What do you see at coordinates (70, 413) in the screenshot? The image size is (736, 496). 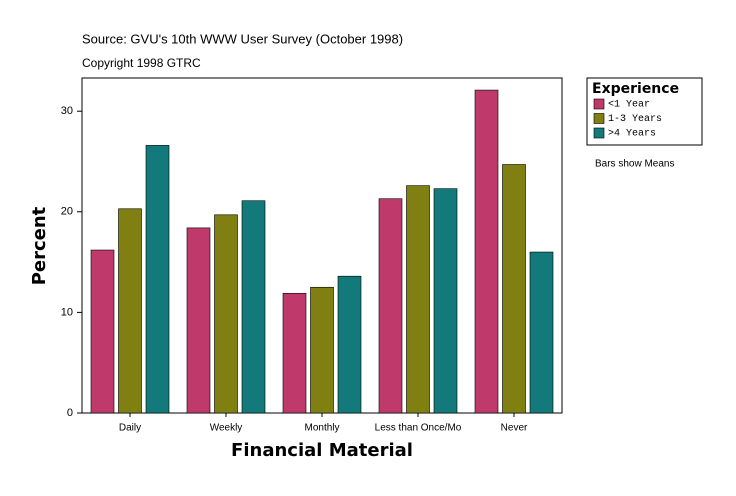 I see `y-tick-label: 0` at bounding box center [70, 413].